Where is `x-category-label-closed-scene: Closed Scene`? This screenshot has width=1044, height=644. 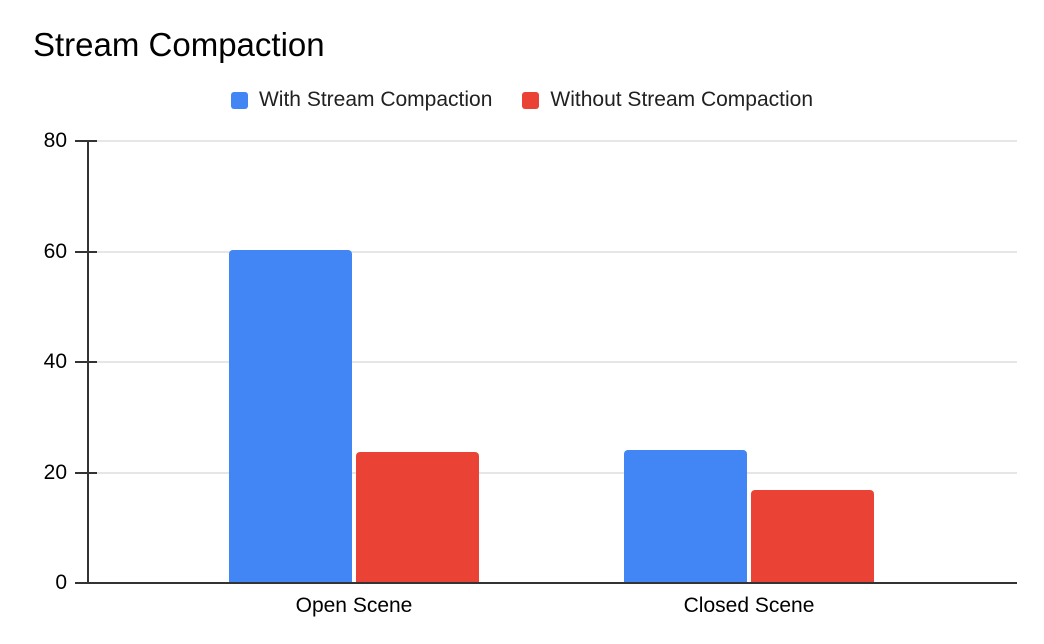
x-category-label-closed-scene: Closed Scene is located at coordinates (749, 605).